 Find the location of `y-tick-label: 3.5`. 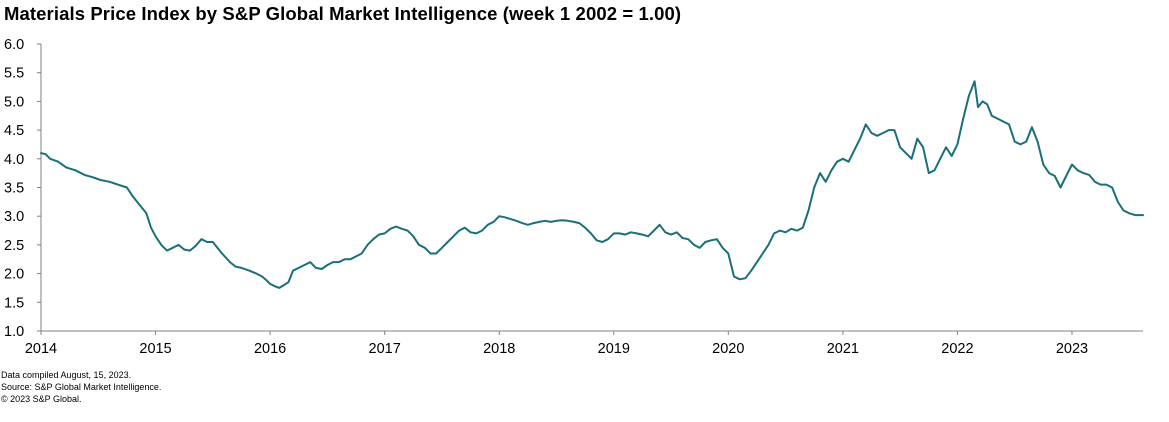

y-tick-label: 3.5 is located at coordinates (14, 189).